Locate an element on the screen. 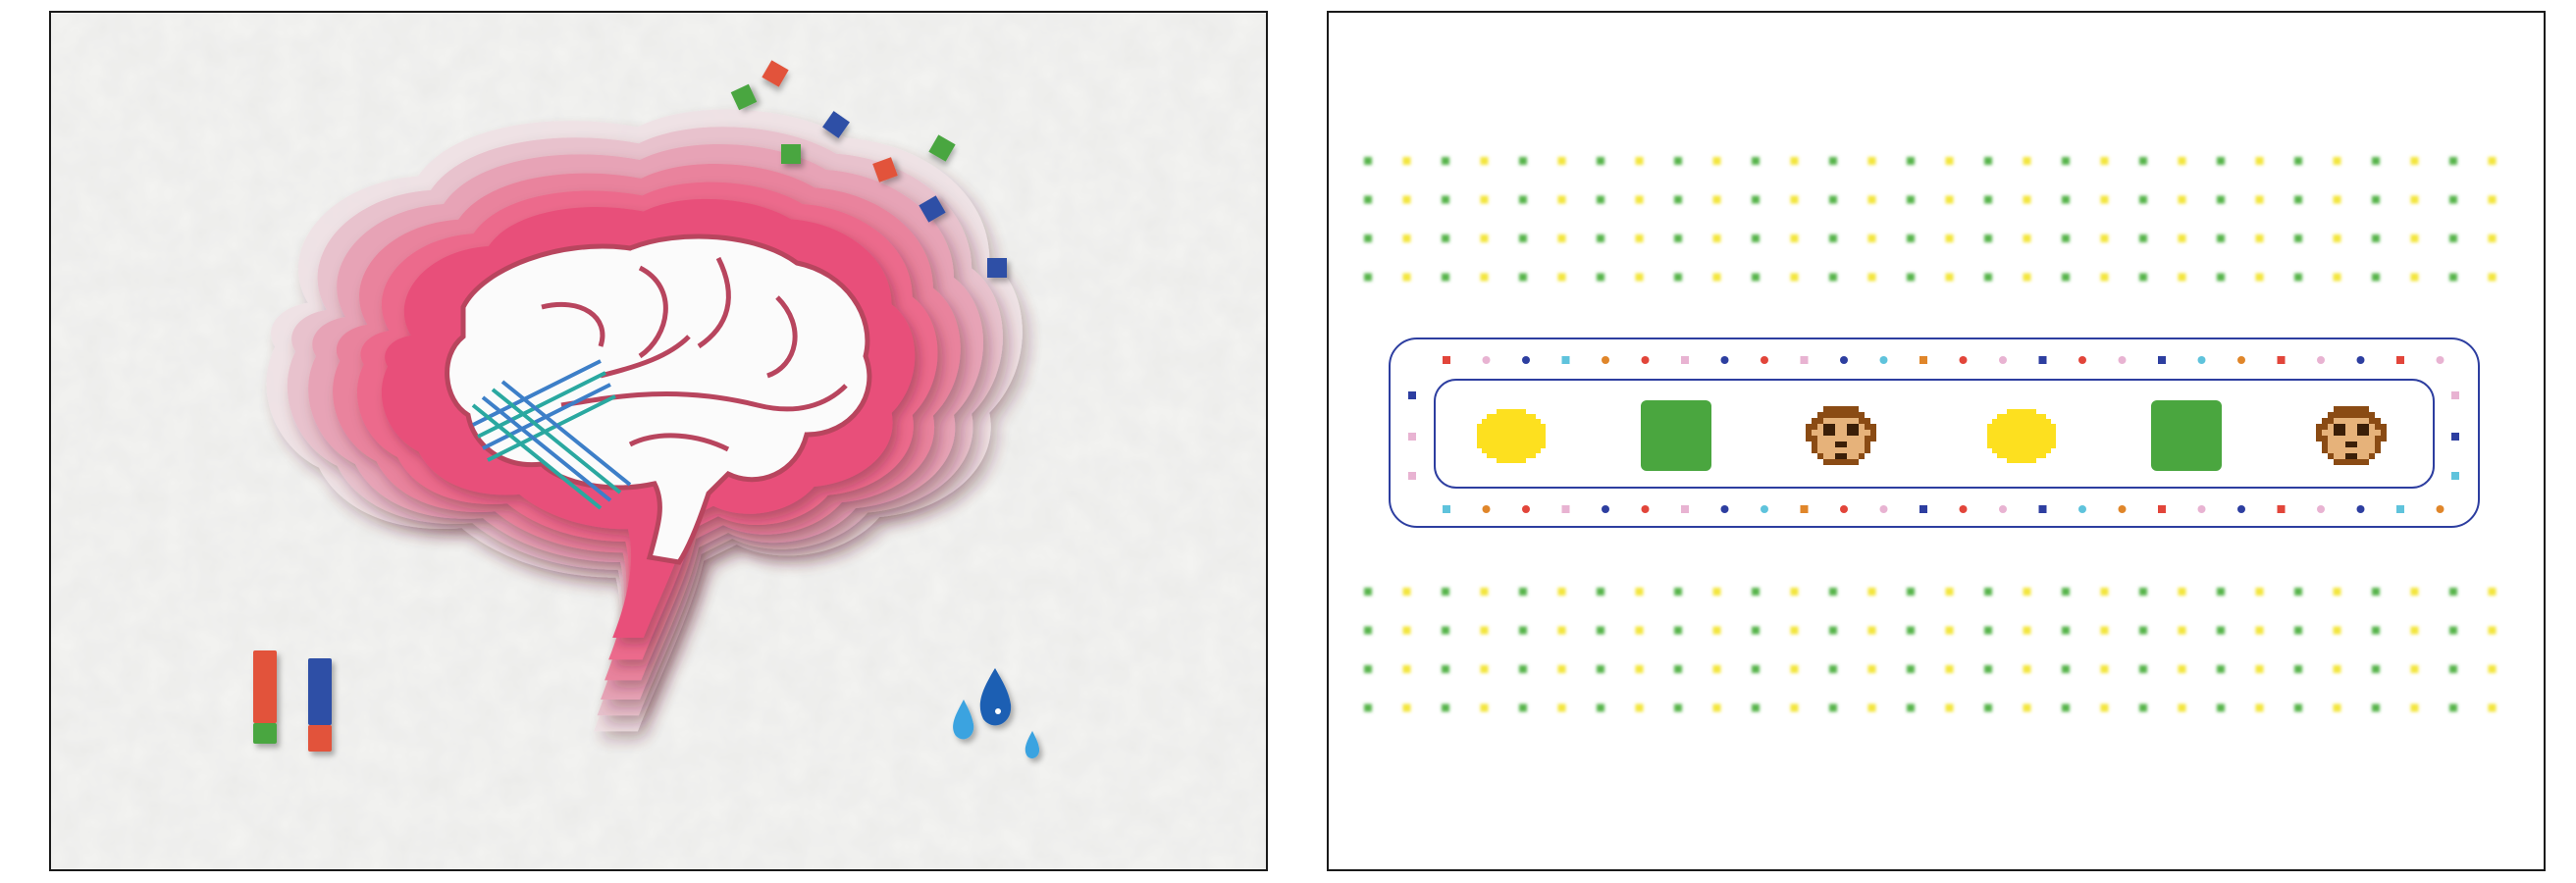 The width and height of the screenshot is (2576, 883). water-drop-icon is located at coordinates (996, 713).